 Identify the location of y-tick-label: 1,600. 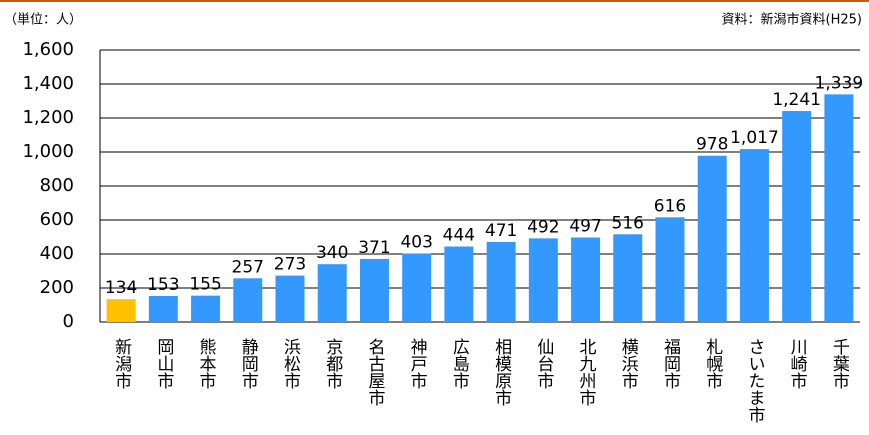
(48, 49).